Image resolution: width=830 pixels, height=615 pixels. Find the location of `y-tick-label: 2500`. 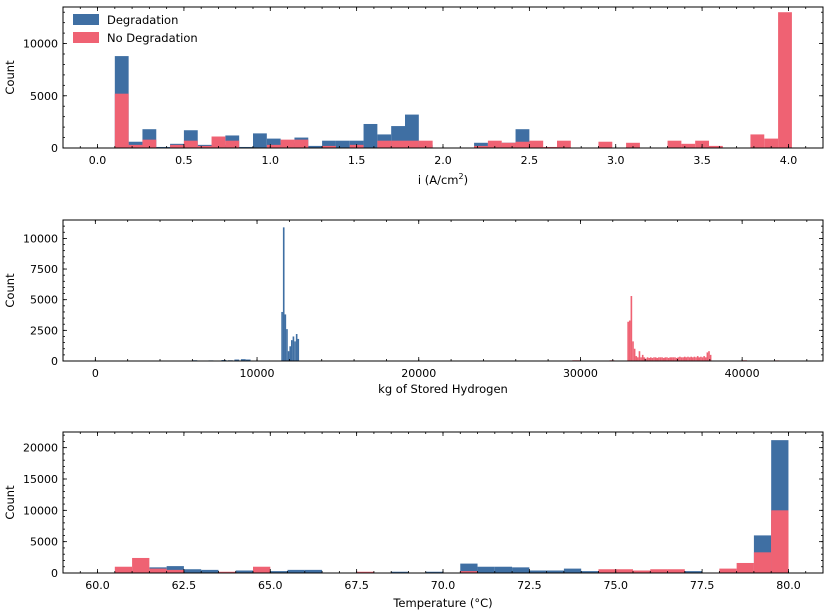

y-tick-label: 2500 is located at coordinates (44, 330).